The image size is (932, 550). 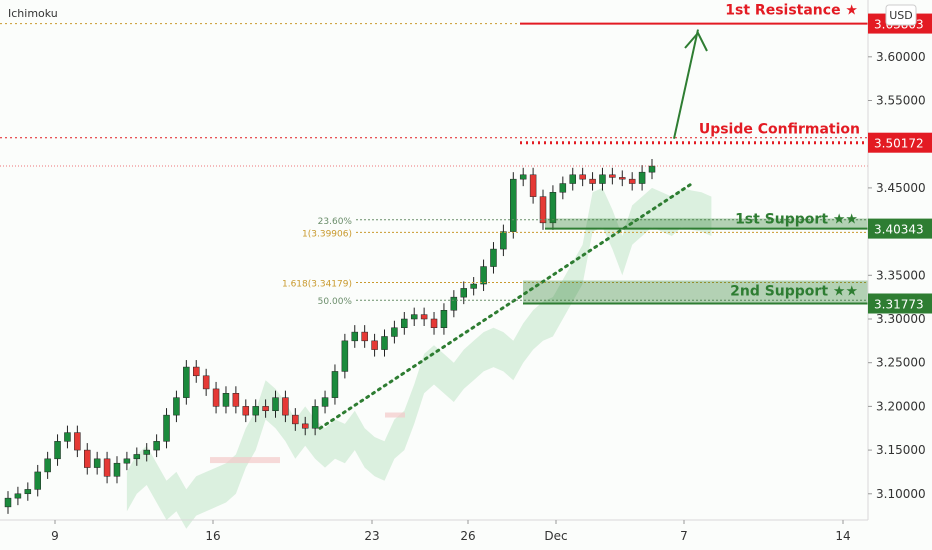 What do you see at coordinates (371, 536) in the screenshot?
I see `x-tick-label: 23` at bounding box center [371, 536].